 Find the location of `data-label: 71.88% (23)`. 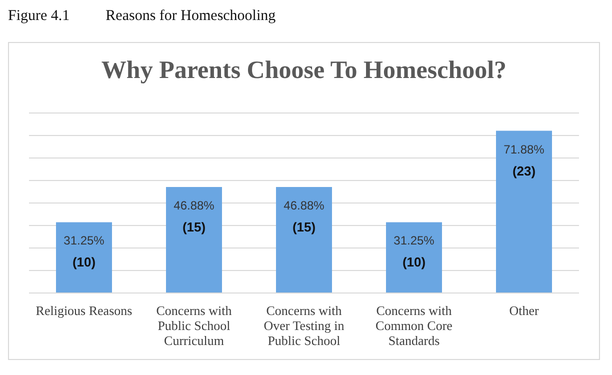

data-label: 71.88% (23) is located at coordinates (524, 160).